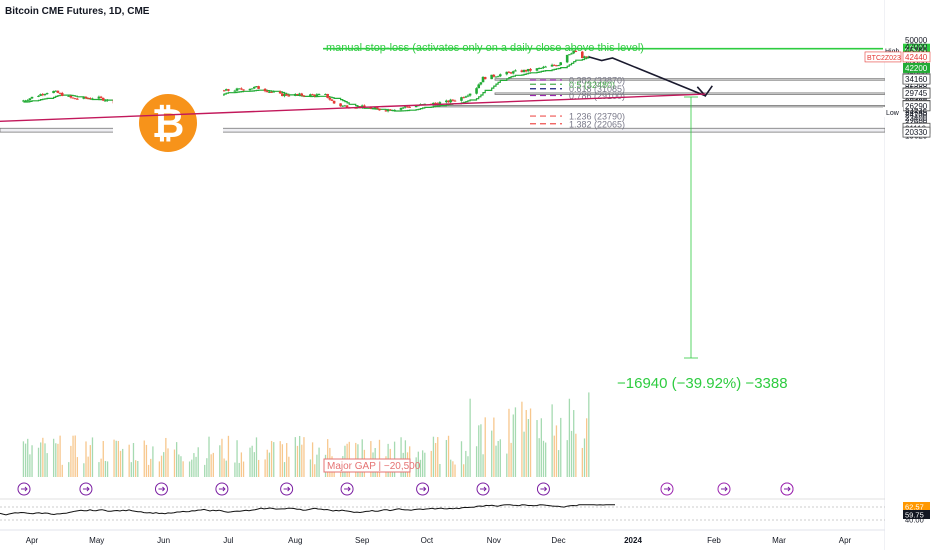 This screenshot has width=932, height=550. I want to click on fib-level-label: 0.5 (32480), so click(592, 85).